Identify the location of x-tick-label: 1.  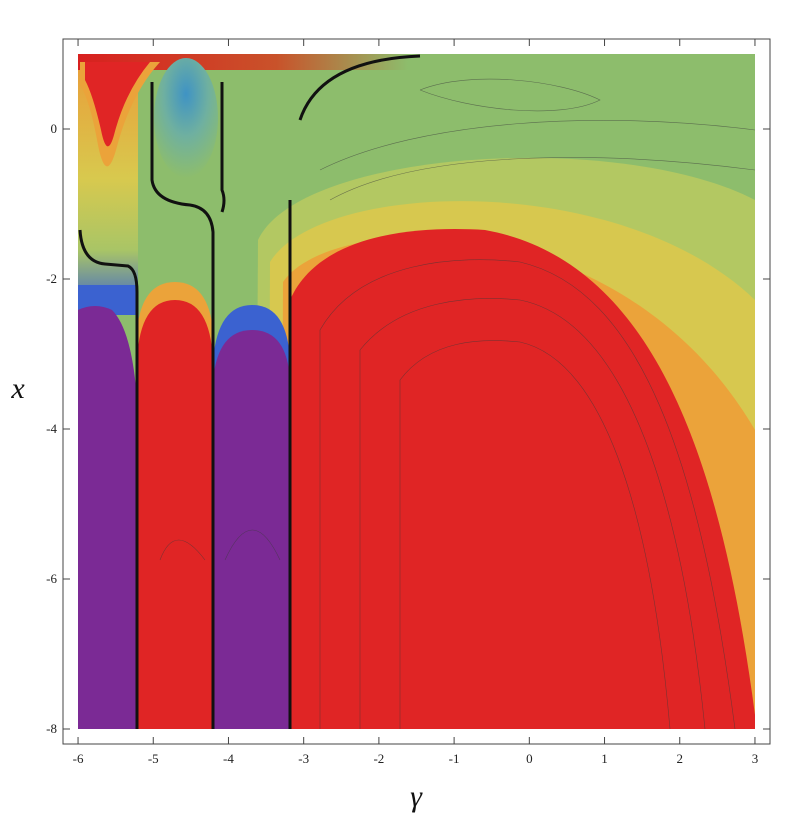
(604, 758).